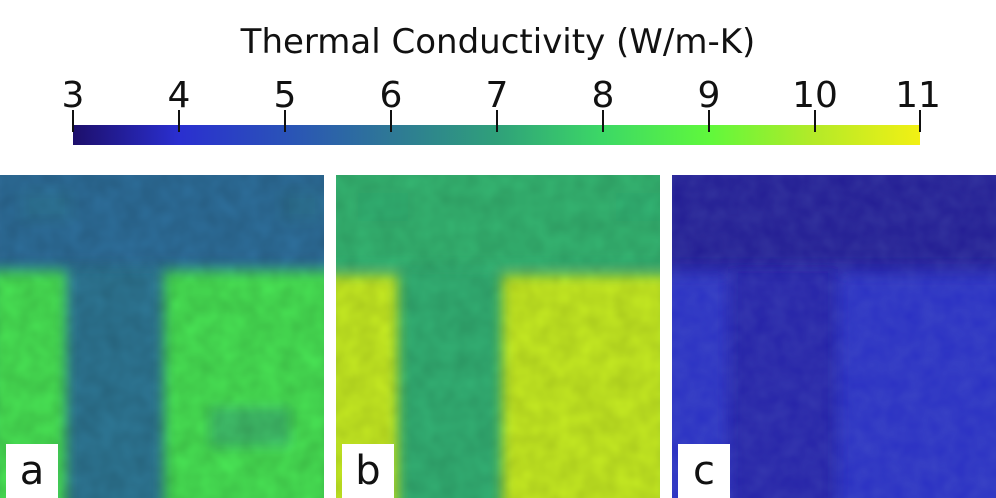 This screenshot has width=996, height=498. I want to click on tick-label-3: 3, so click(73, 95).